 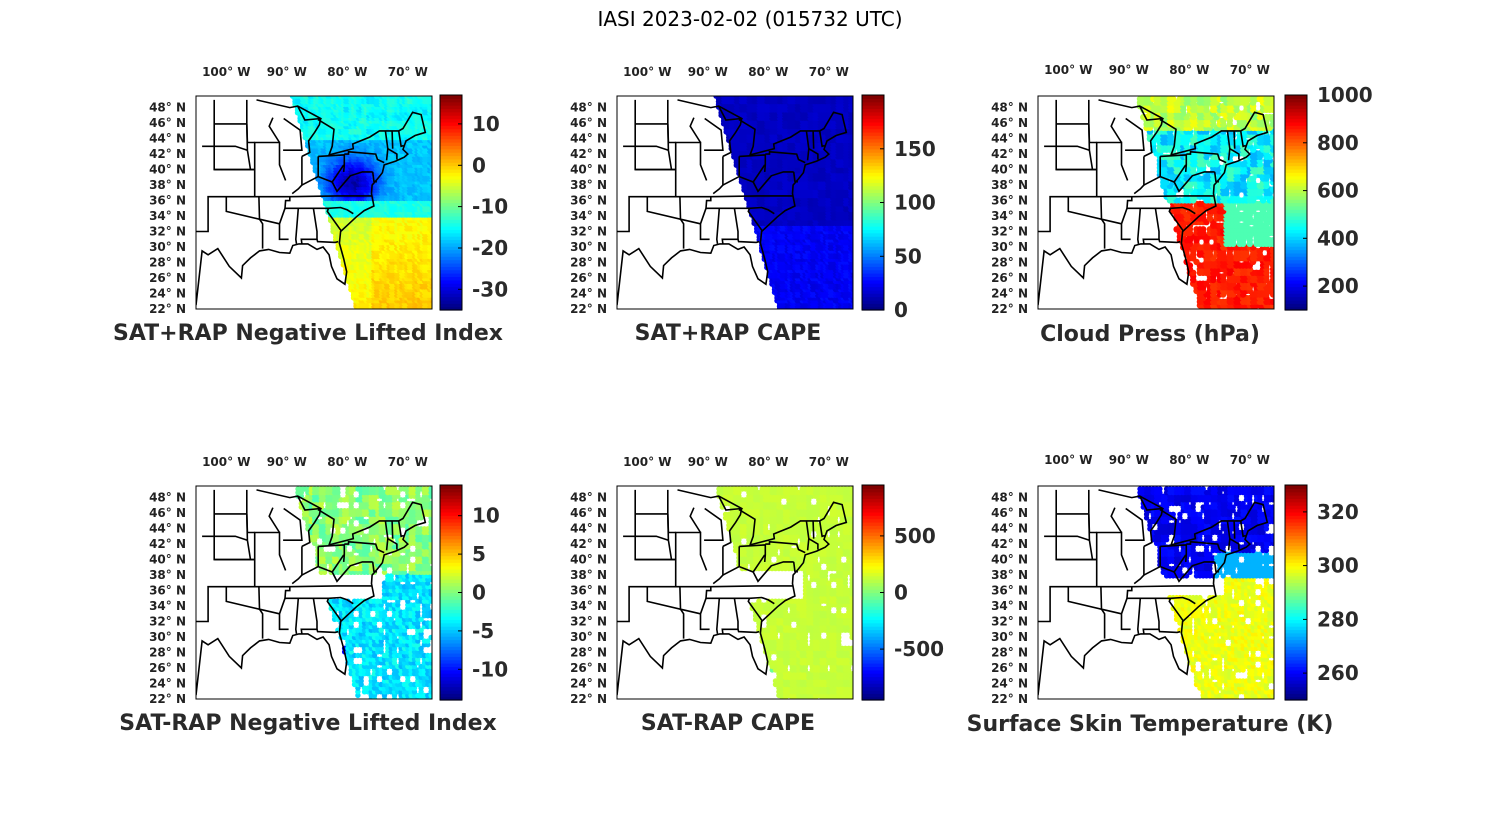 What do you see at coordinates (167, 185) in the screenshot?
I see `latitude-tick-label: 38° N` at bounding box center [167, 185].